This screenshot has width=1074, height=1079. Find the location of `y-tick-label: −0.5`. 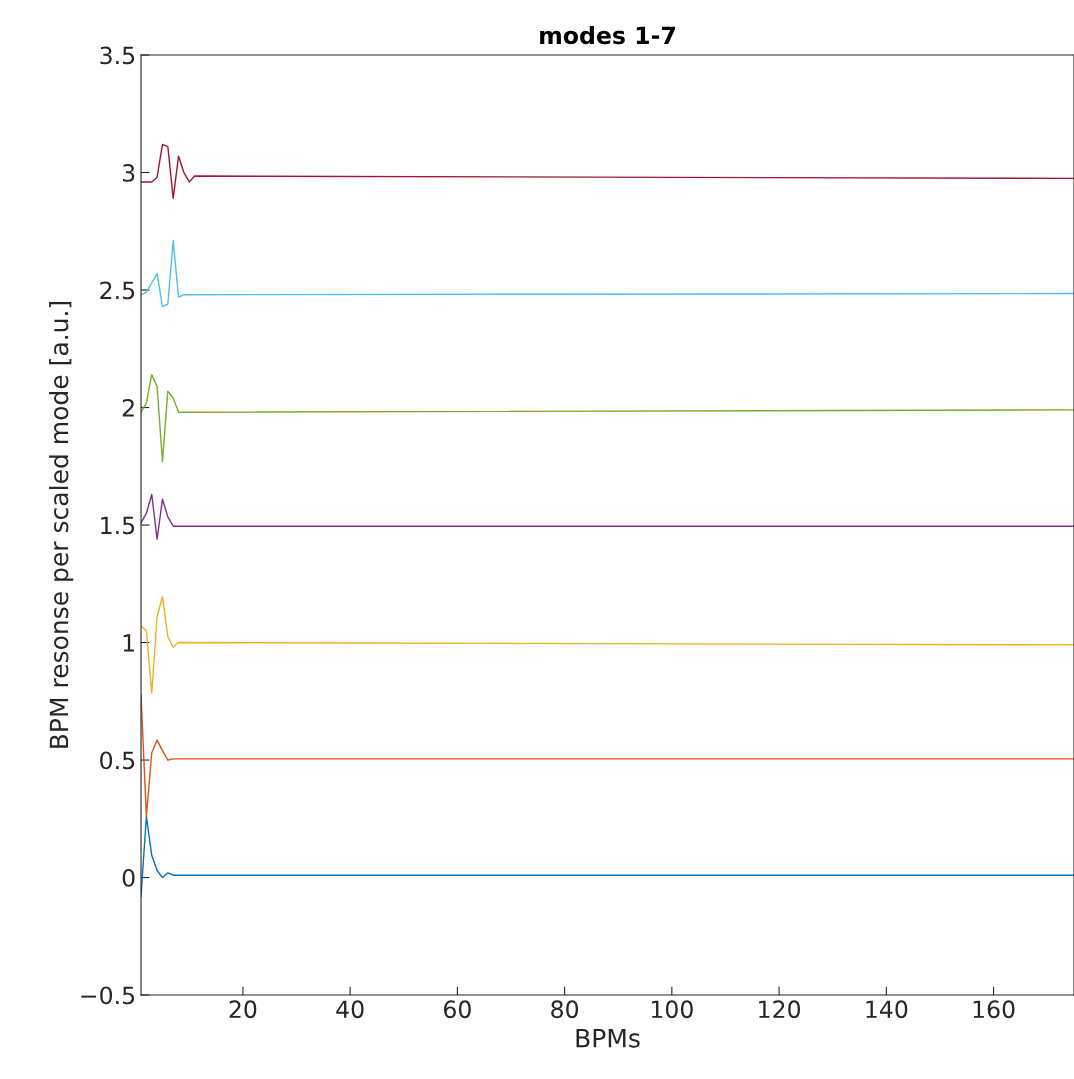

y-tick-label: −0.5 is located at coordinates (108, 995).